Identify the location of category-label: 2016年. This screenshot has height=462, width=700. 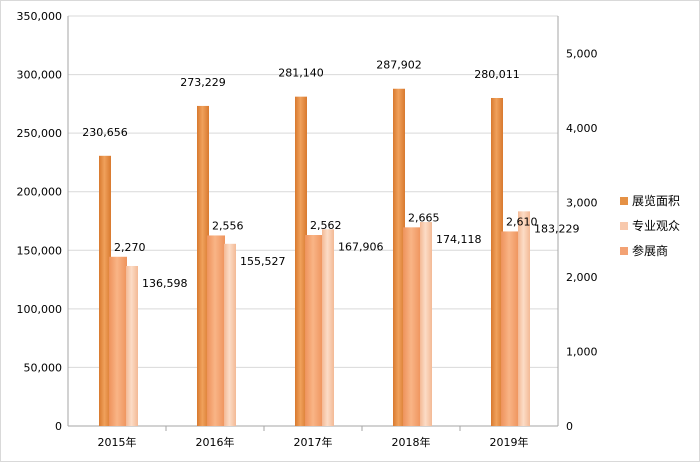
(215, 442).